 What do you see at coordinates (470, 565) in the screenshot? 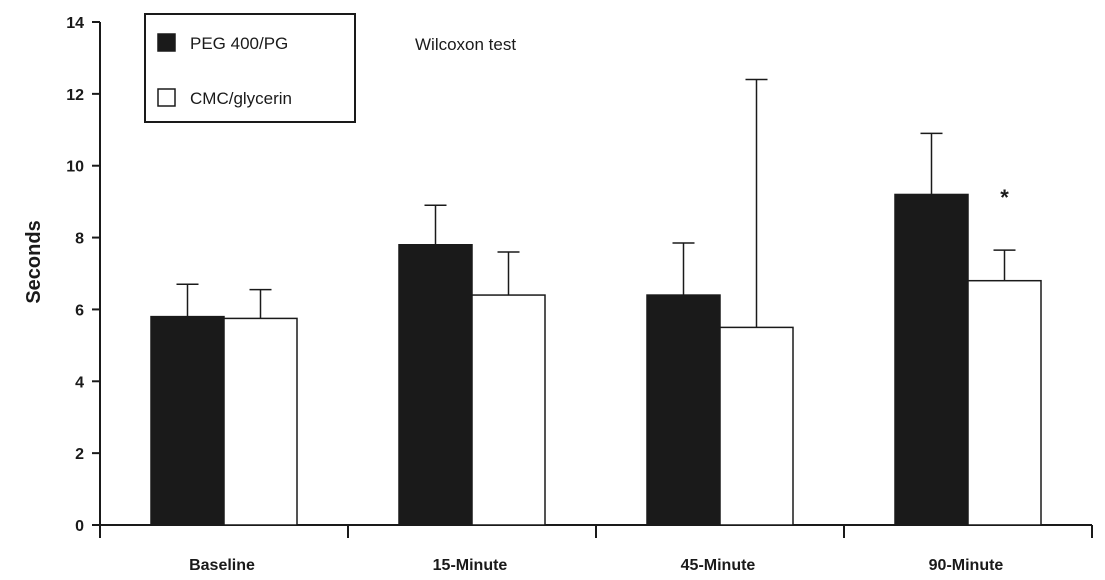
I see `category-label-1: 15-Minute` at bounding box center [470, 565].